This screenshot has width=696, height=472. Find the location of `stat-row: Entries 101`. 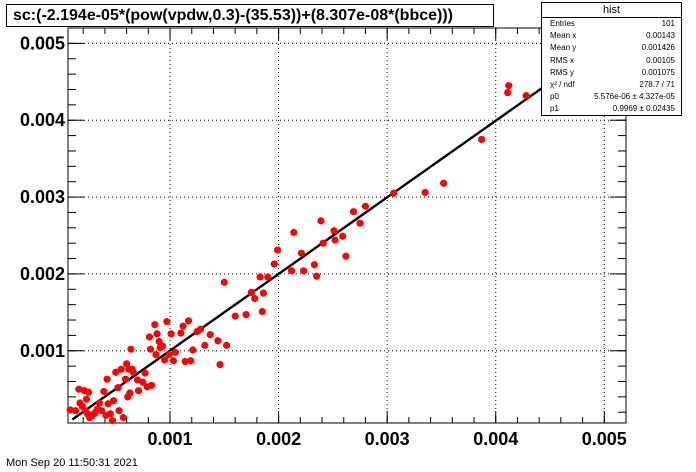

stat-row: Entries 101 is located at coordinates (611, 24).